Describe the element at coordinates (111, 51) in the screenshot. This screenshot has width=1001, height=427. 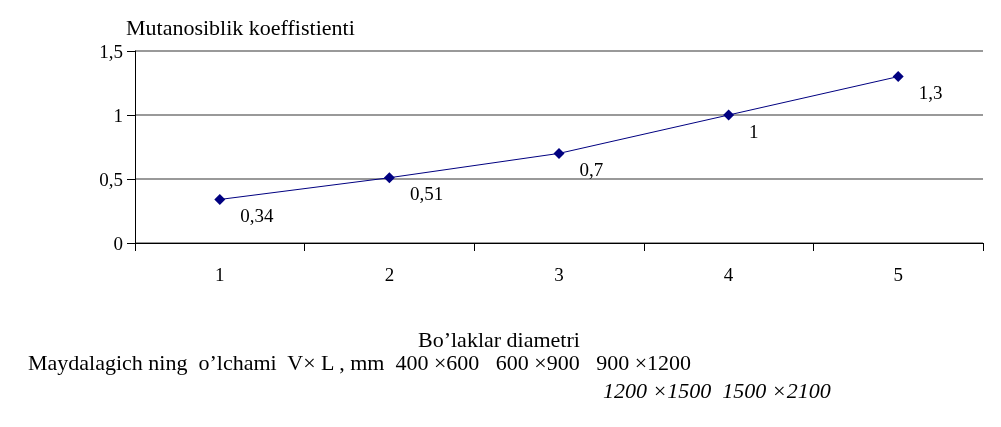
I see `y-tick-label: 1,5` at that location.